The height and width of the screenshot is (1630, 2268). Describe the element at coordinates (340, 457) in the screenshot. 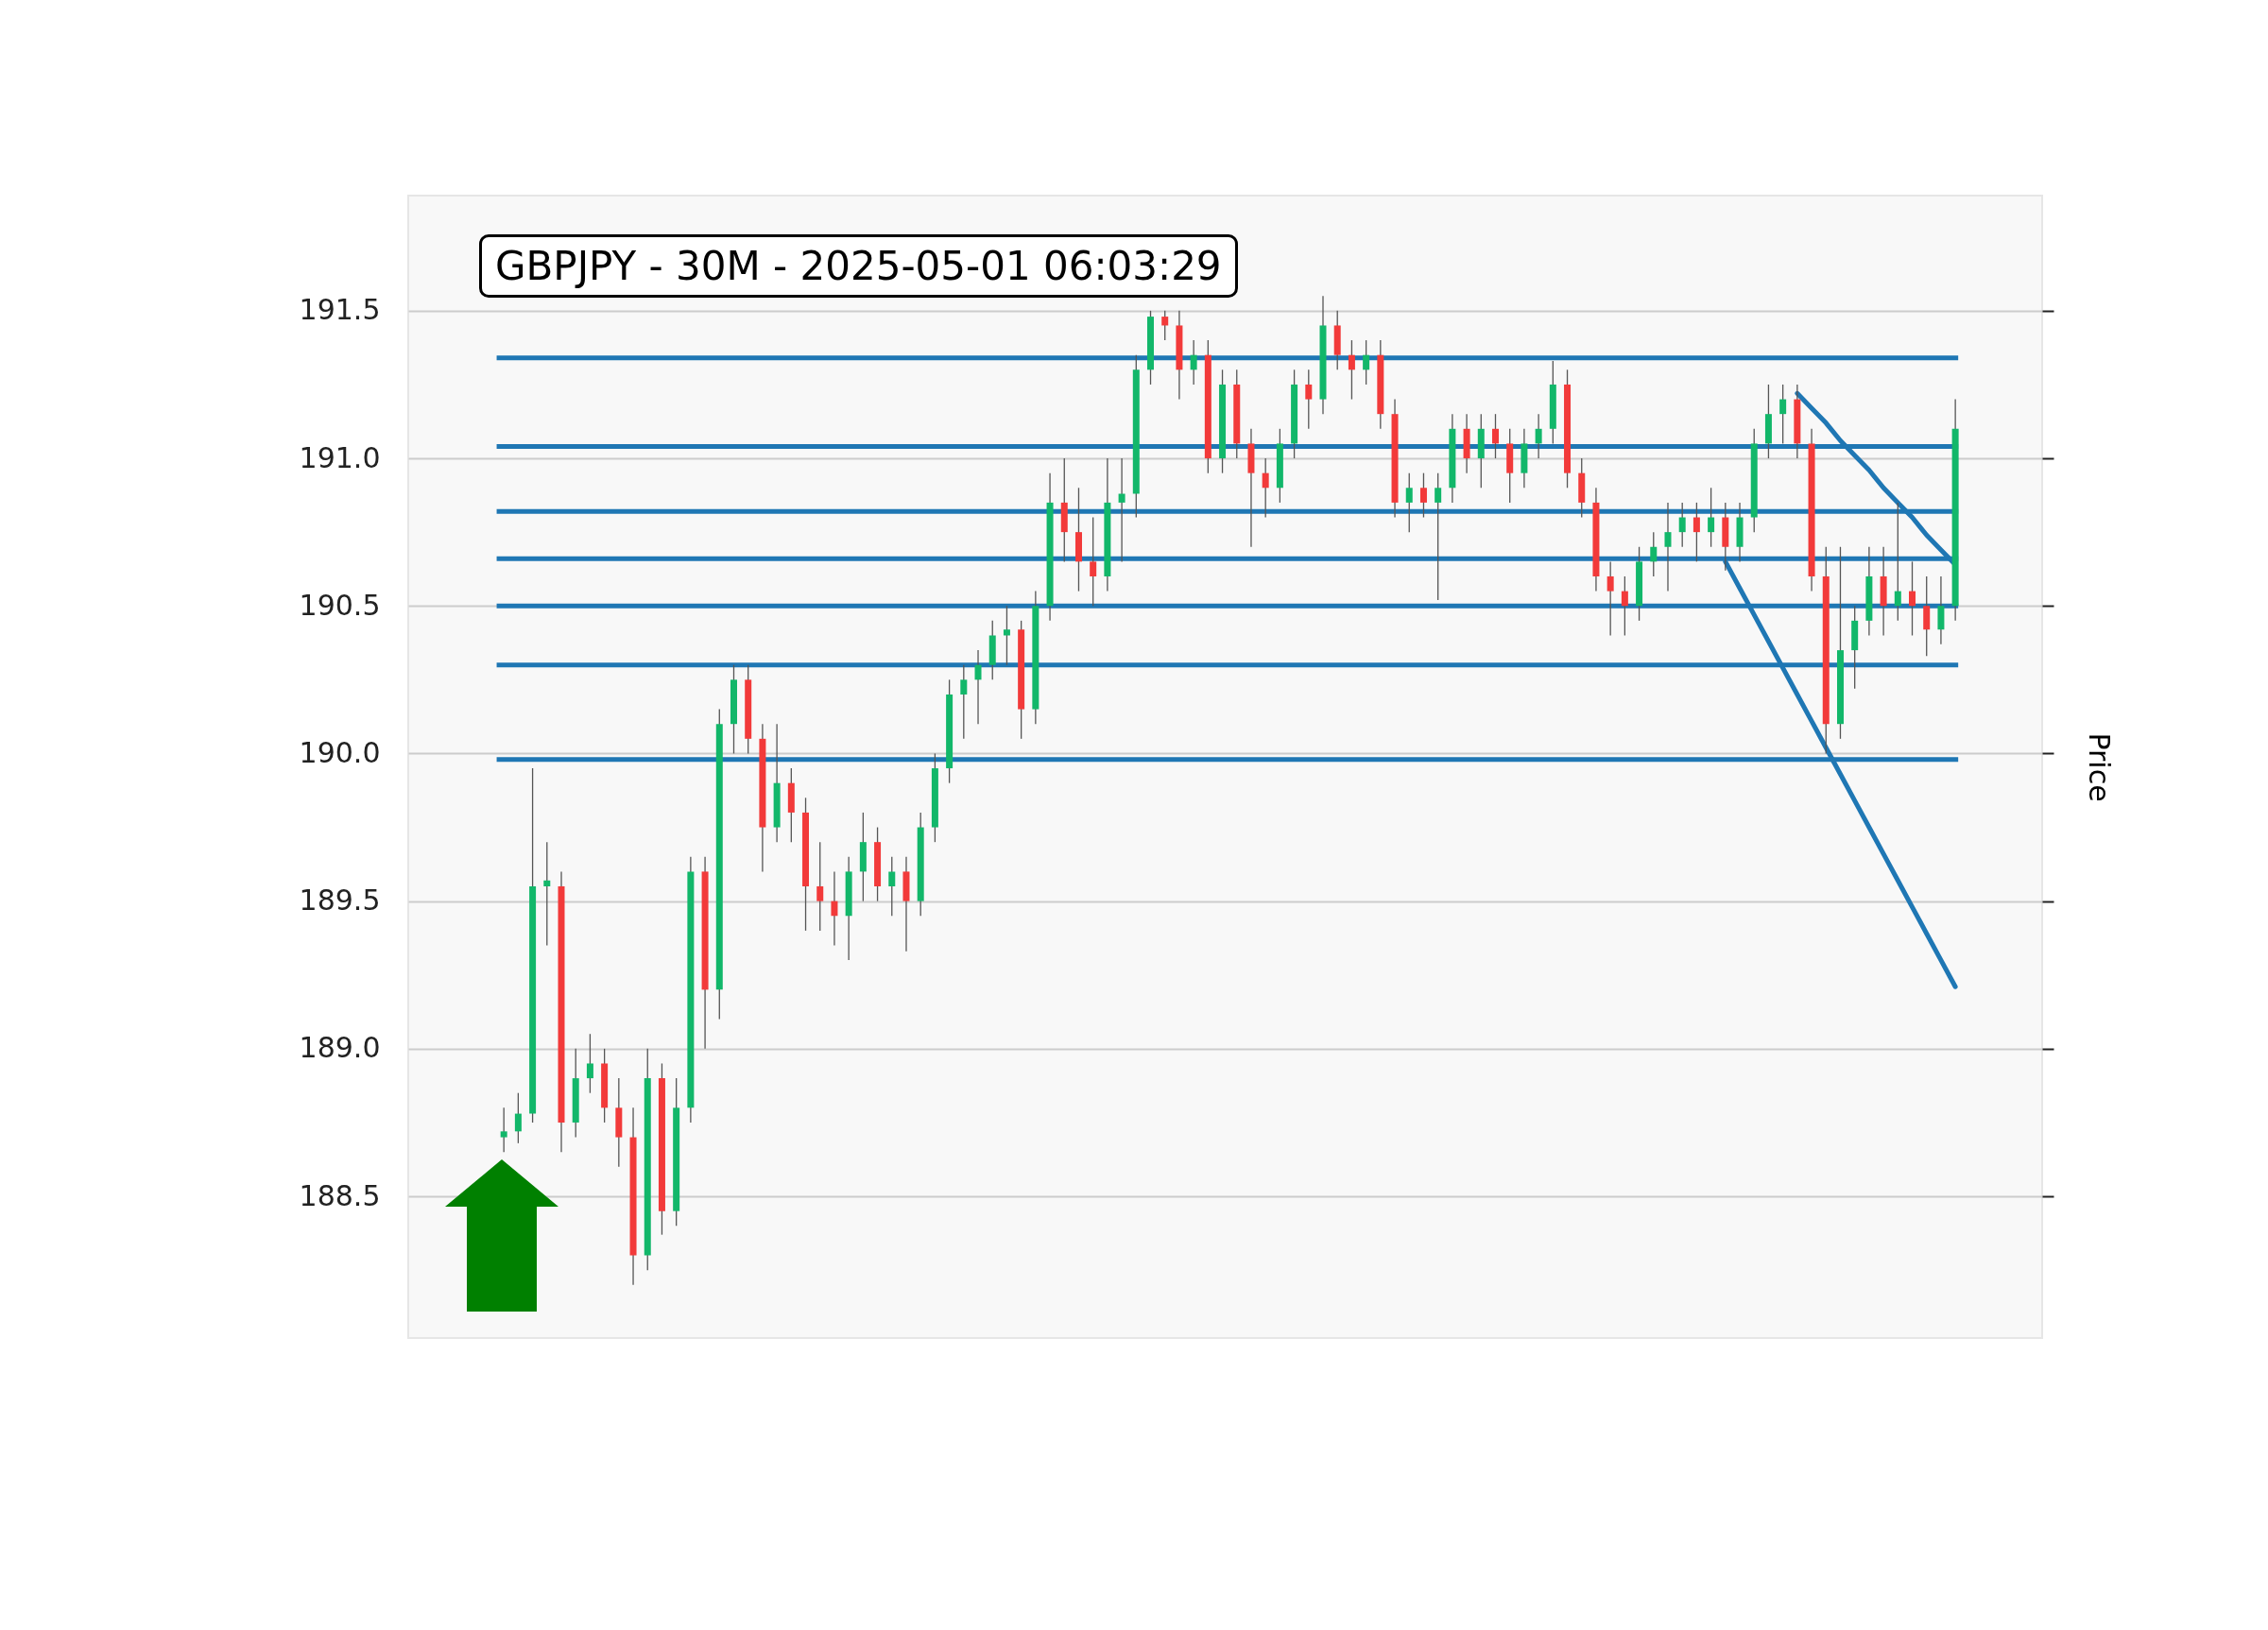

I see `y-tick-label: 191.0` at that location.